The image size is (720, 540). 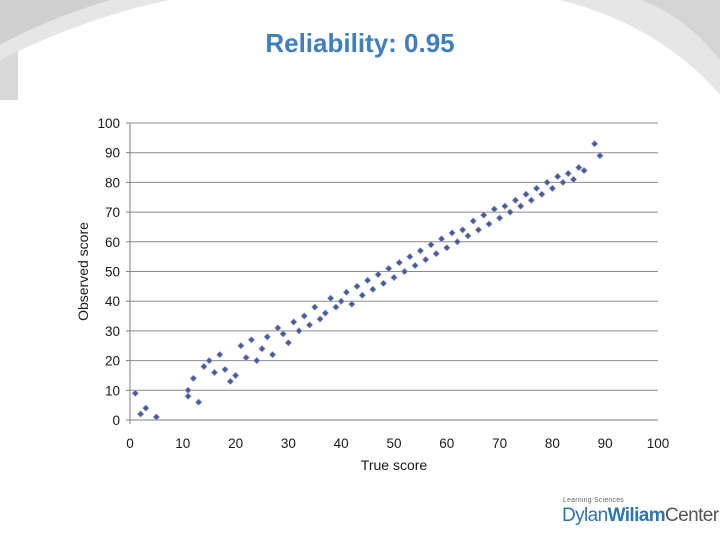 What do you see at coordinates (499, 443) in the screenshot?
I see `x-tick-label: 70` at bounding box center [499, 443].